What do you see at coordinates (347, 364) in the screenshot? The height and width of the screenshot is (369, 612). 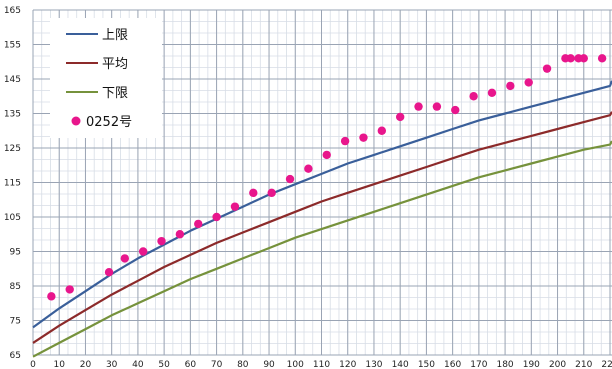 I see `x-tick-label: 120` at bounding box center [347, 364].